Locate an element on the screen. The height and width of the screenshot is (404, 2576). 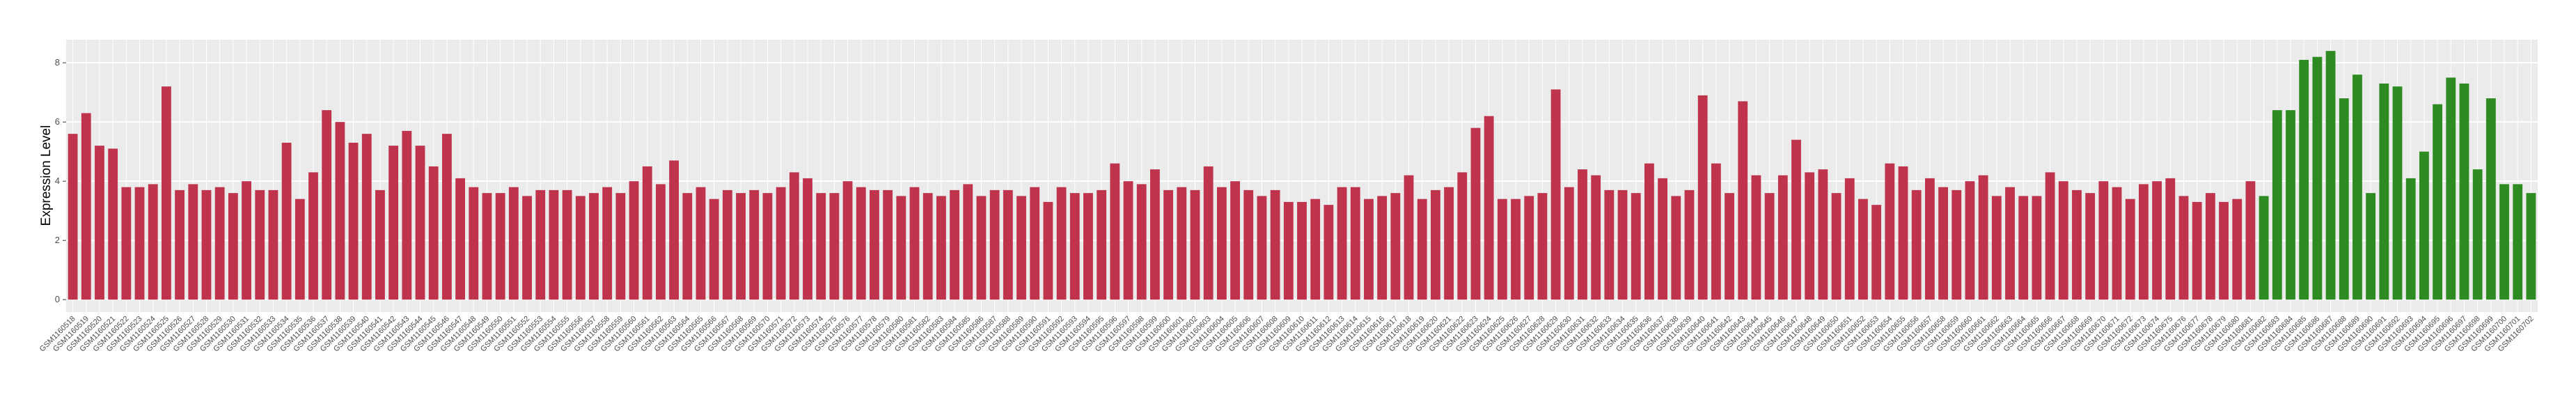
y-axis-title: Expression Level is located at coordinates (46, 175).